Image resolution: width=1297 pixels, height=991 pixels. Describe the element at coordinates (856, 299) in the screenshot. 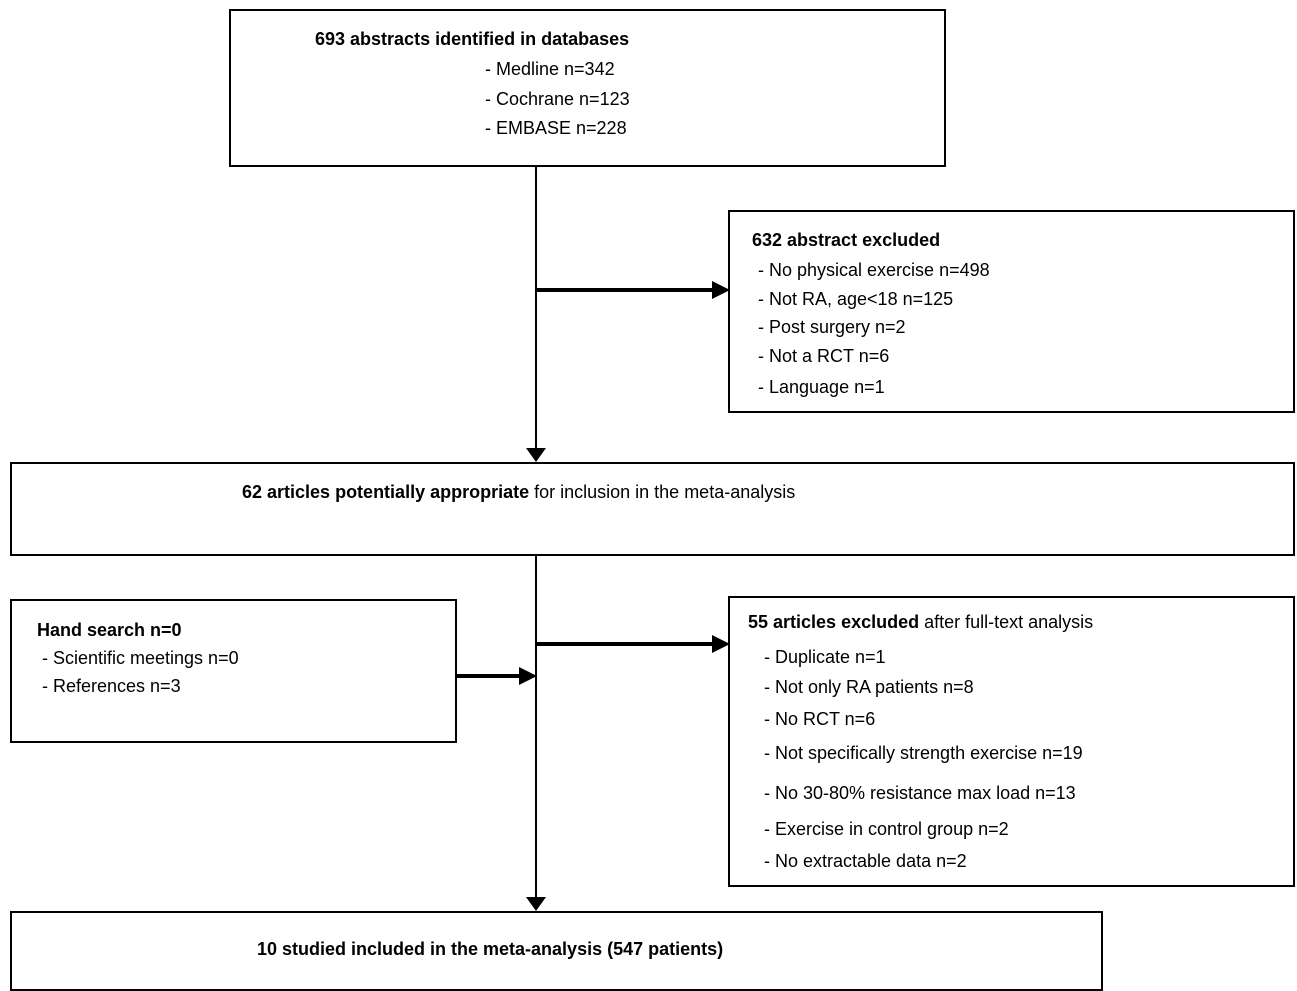

I see `excluded-abstracts-item: - Not RA, age<18 n=125` at that location.